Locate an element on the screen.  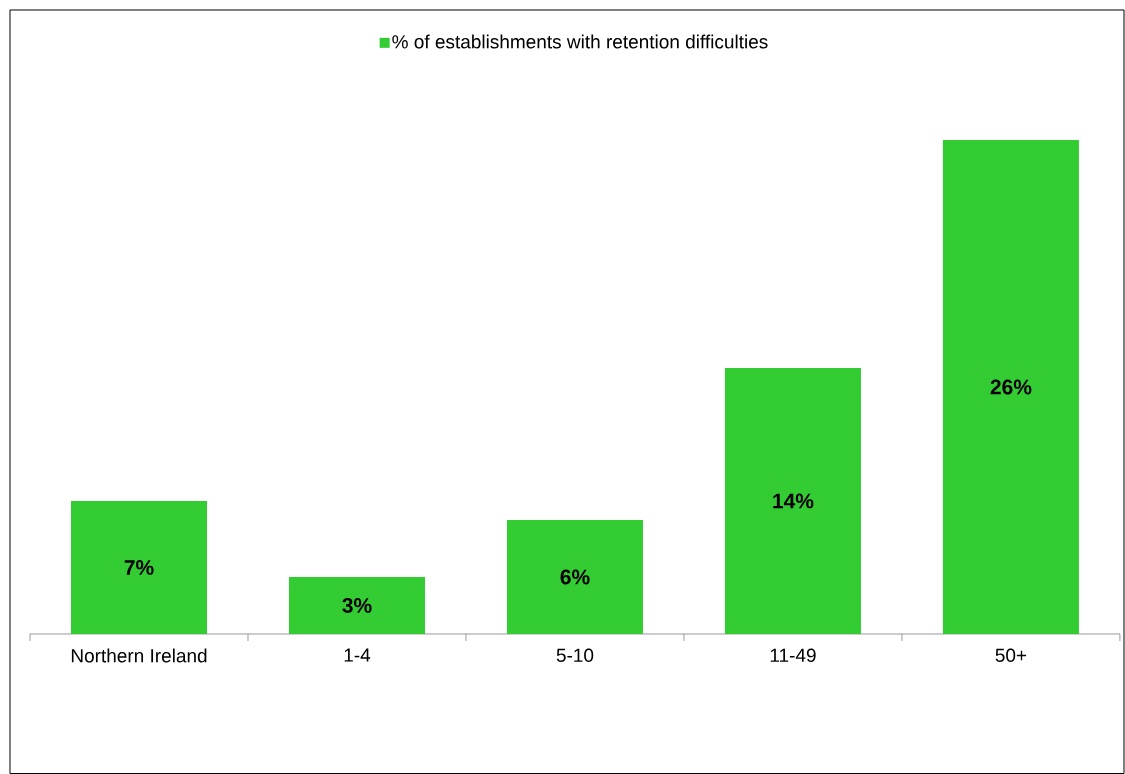
data-label: 26% is located at coordinates (1011, 387).